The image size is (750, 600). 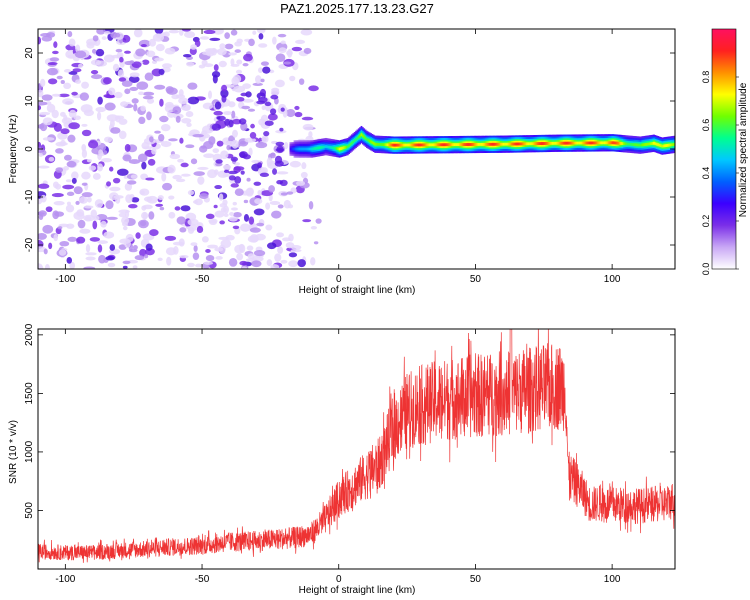 I want to click on colorbar-tick-label: 0.2, so click(x=706, y=221).